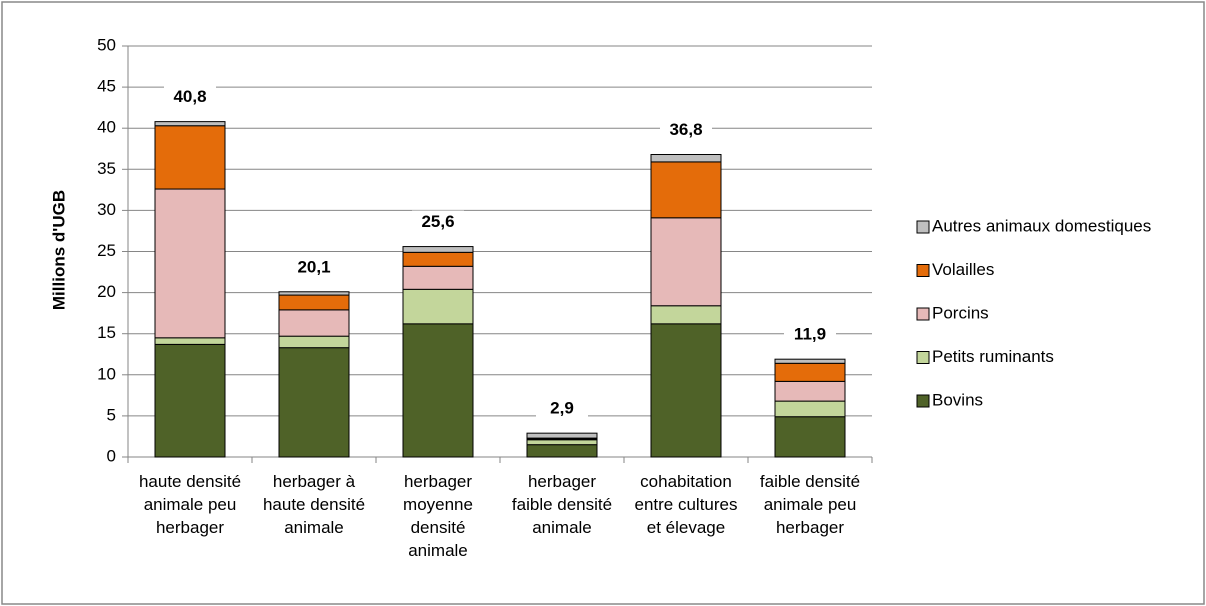  Describe the element at coordinates (993, 356) in the screenshot. I see `legend-label: Petits ruminants` at that location.